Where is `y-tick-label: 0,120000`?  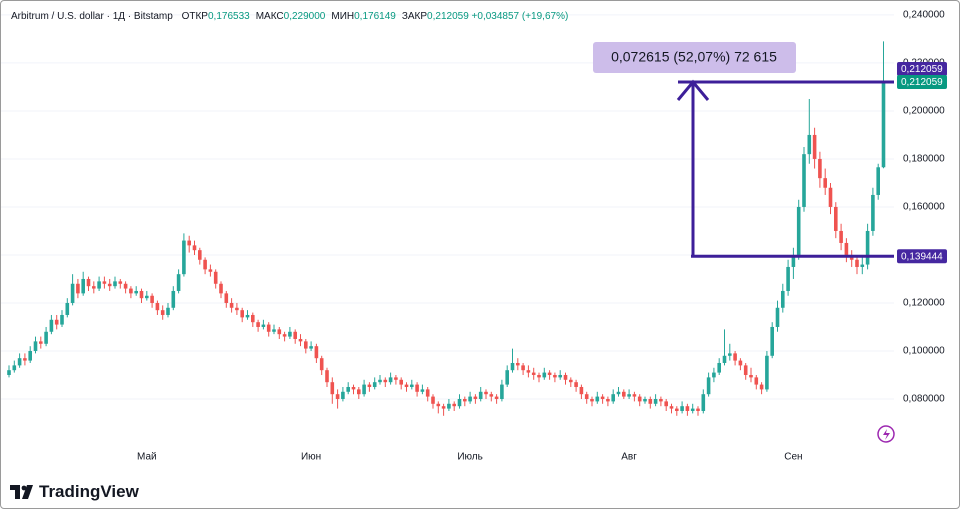 y-tick-label: 0,120000 is located at coordinates (924, 303).